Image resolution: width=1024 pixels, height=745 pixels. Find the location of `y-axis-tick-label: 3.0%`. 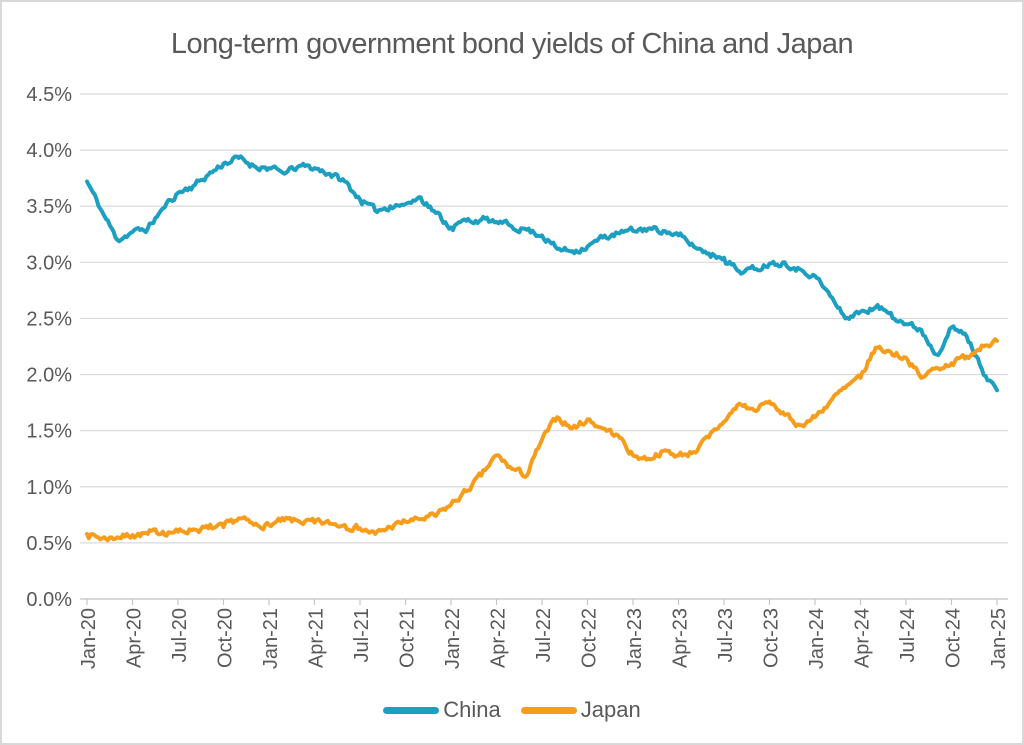

y-axis-tick-label: 3.0% is located at coordinates (49, 263).